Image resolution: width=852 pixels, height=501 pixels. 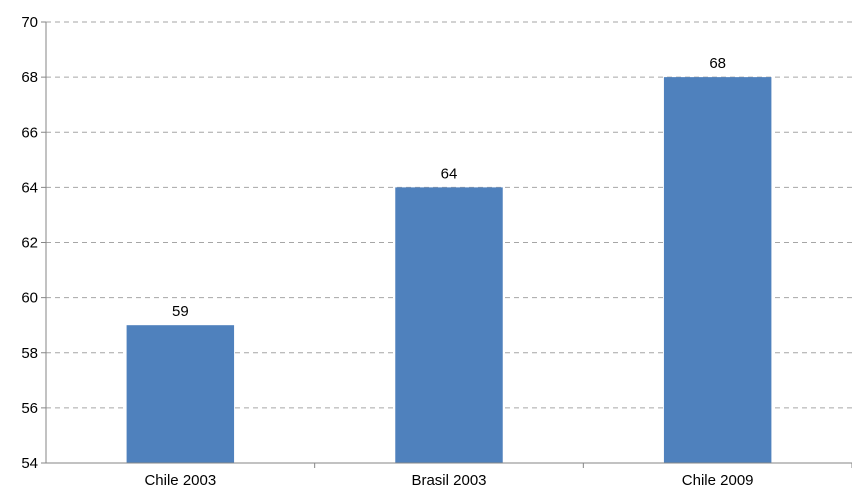 I want to click on y-tick-label: 54, so click(x=29, y=463).